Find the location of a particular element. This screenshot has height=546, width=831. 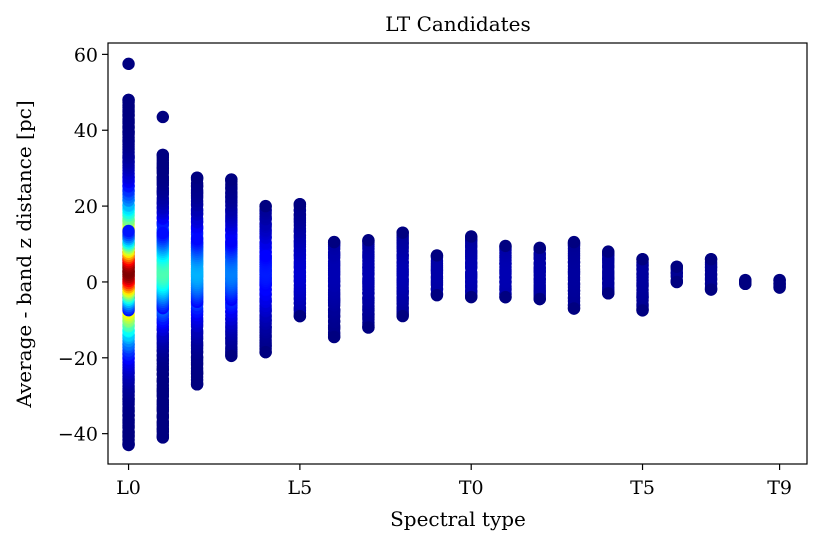

column-T0 is located at coordinates (471, 266).